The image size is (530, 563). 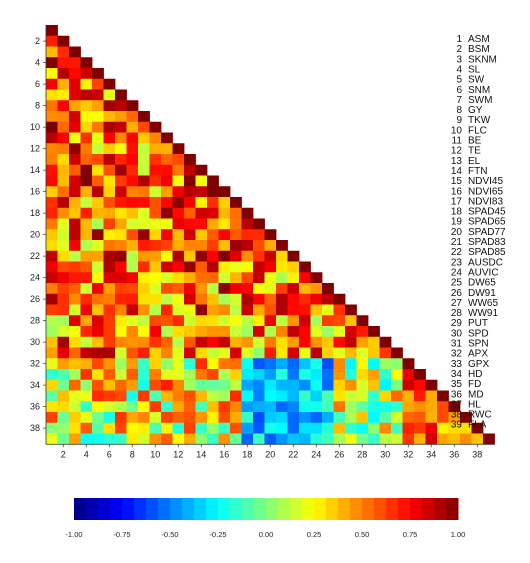 I want to click on legend-variable: WW65, so click(x=483, y=303).